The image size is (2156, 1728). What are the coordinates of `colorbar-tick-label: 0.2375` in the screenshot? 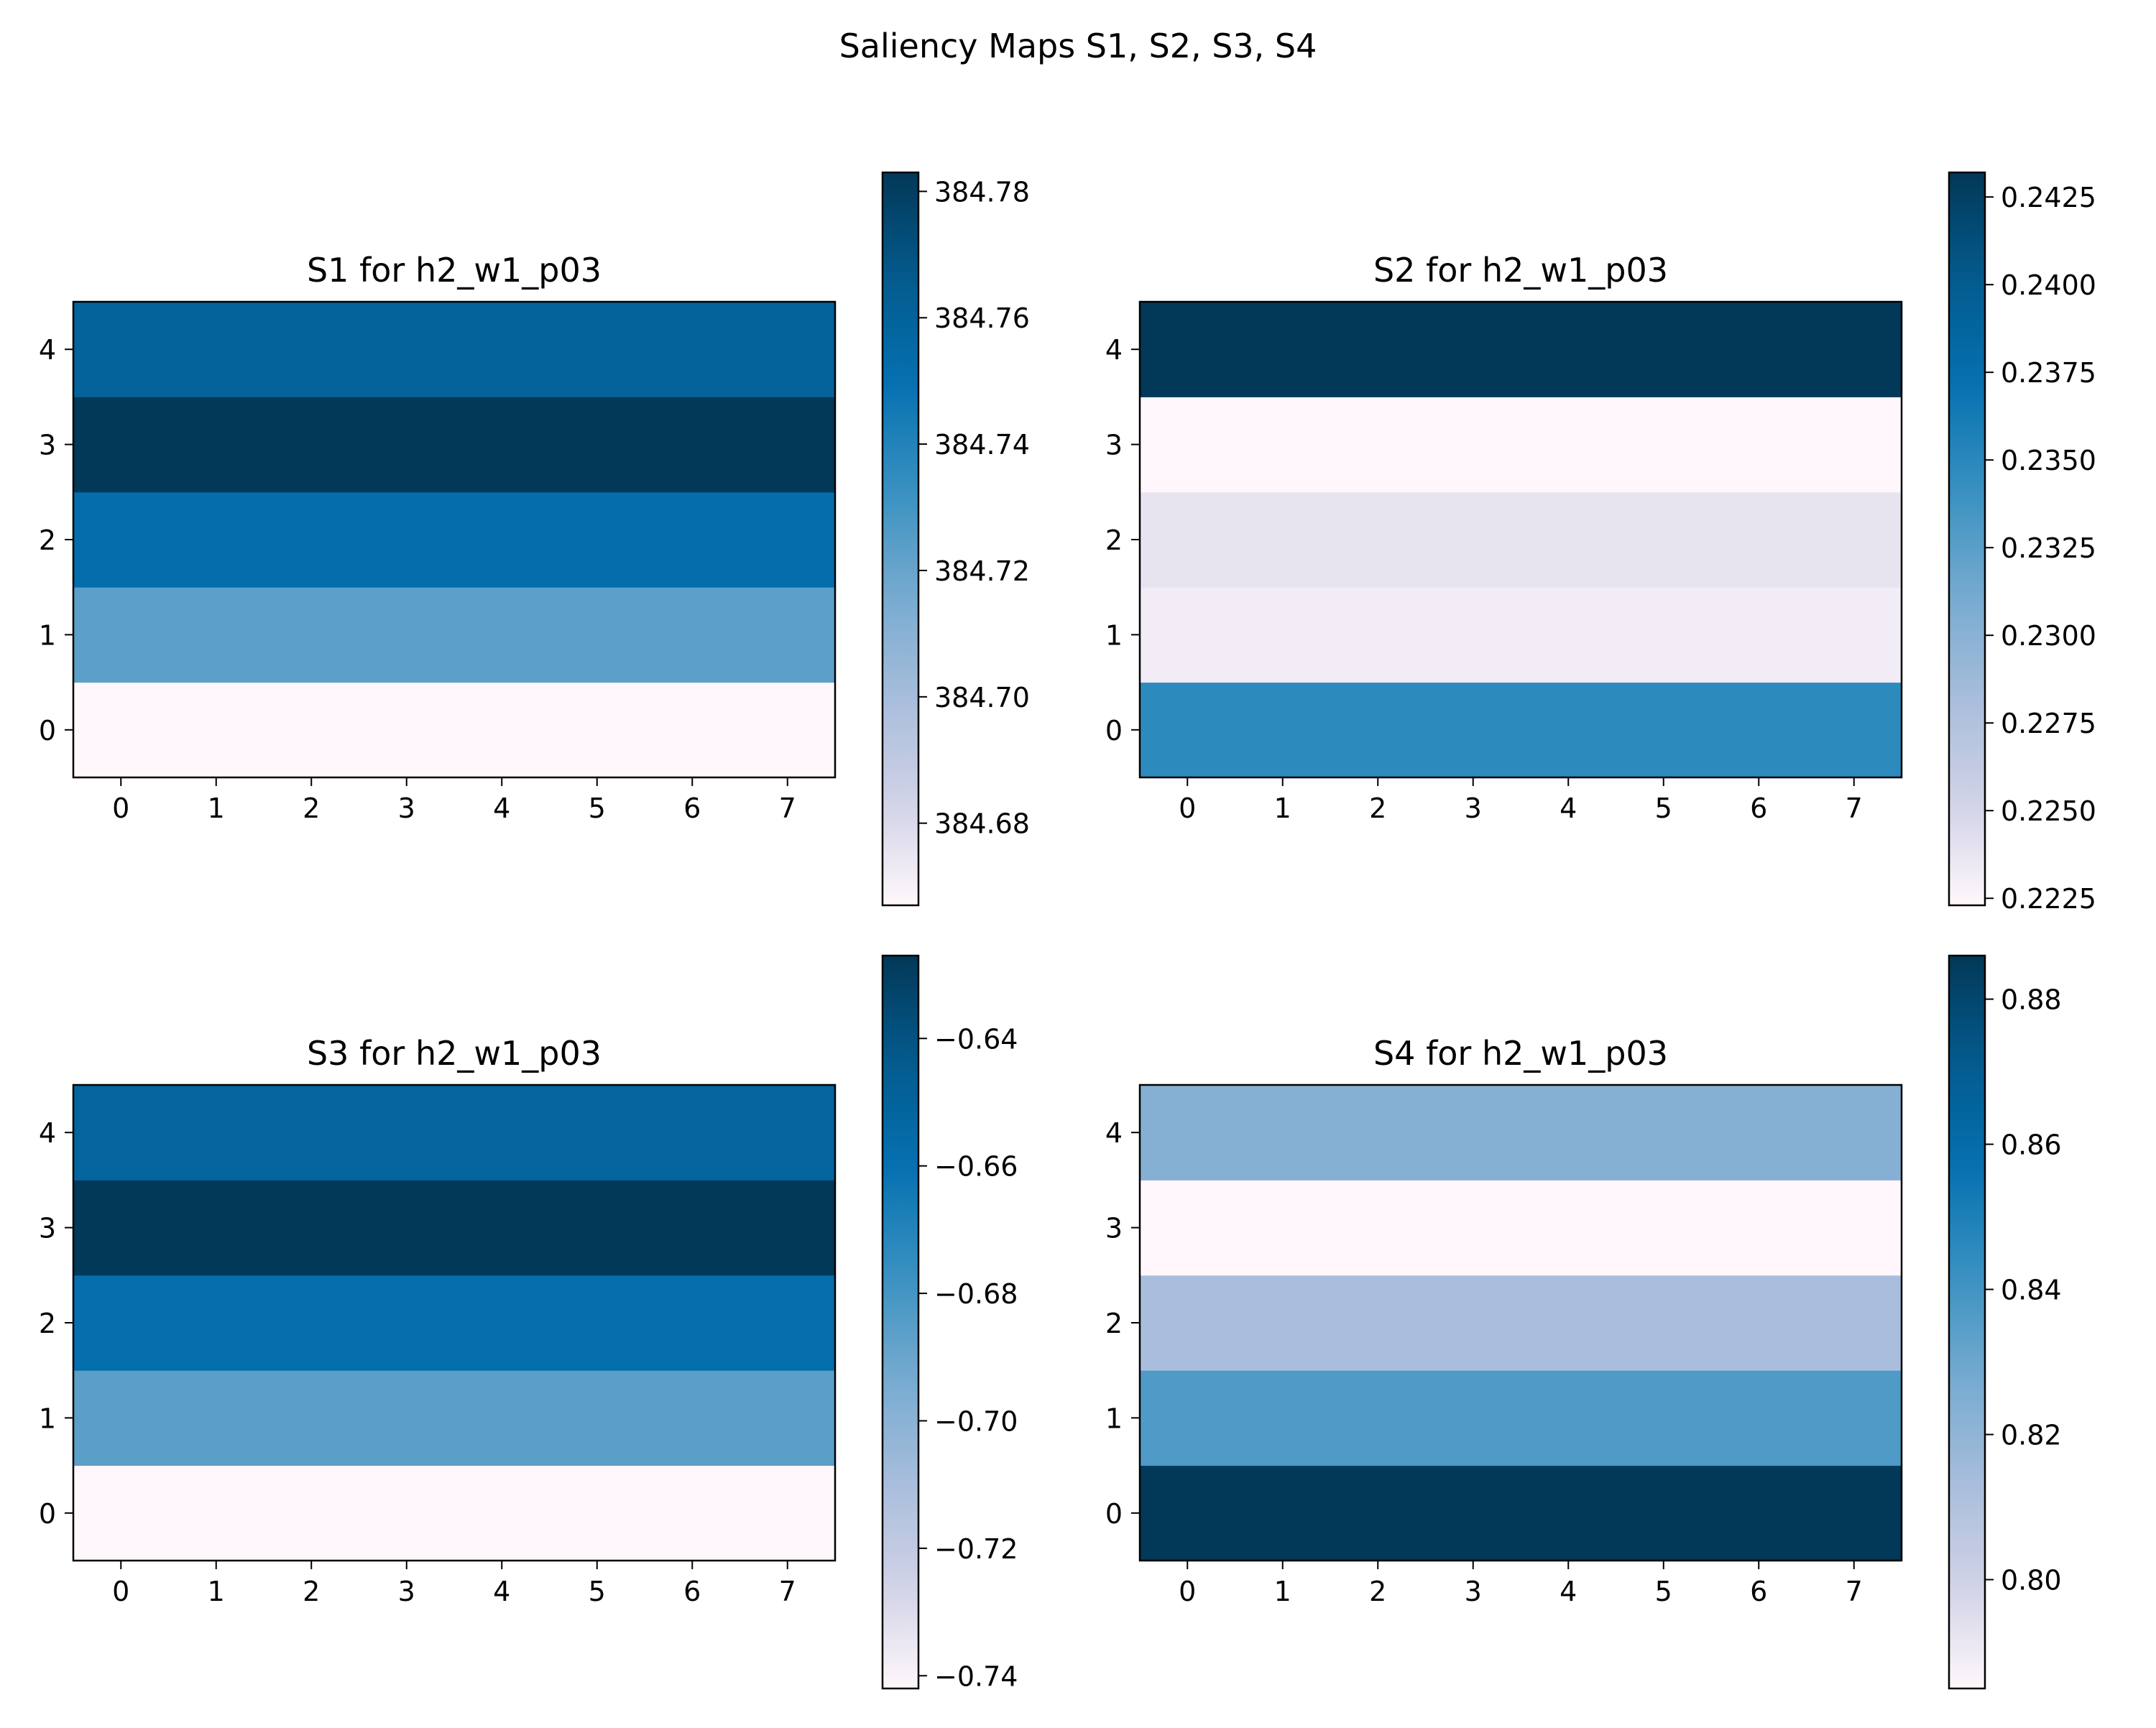 It's located at (2049, 373).